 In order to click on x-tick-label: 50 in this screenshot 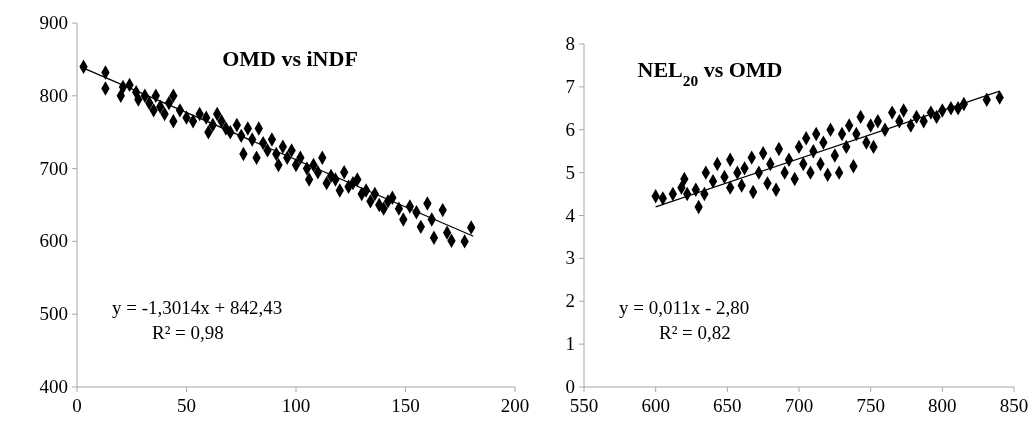, I will do `click(186, 405)`.